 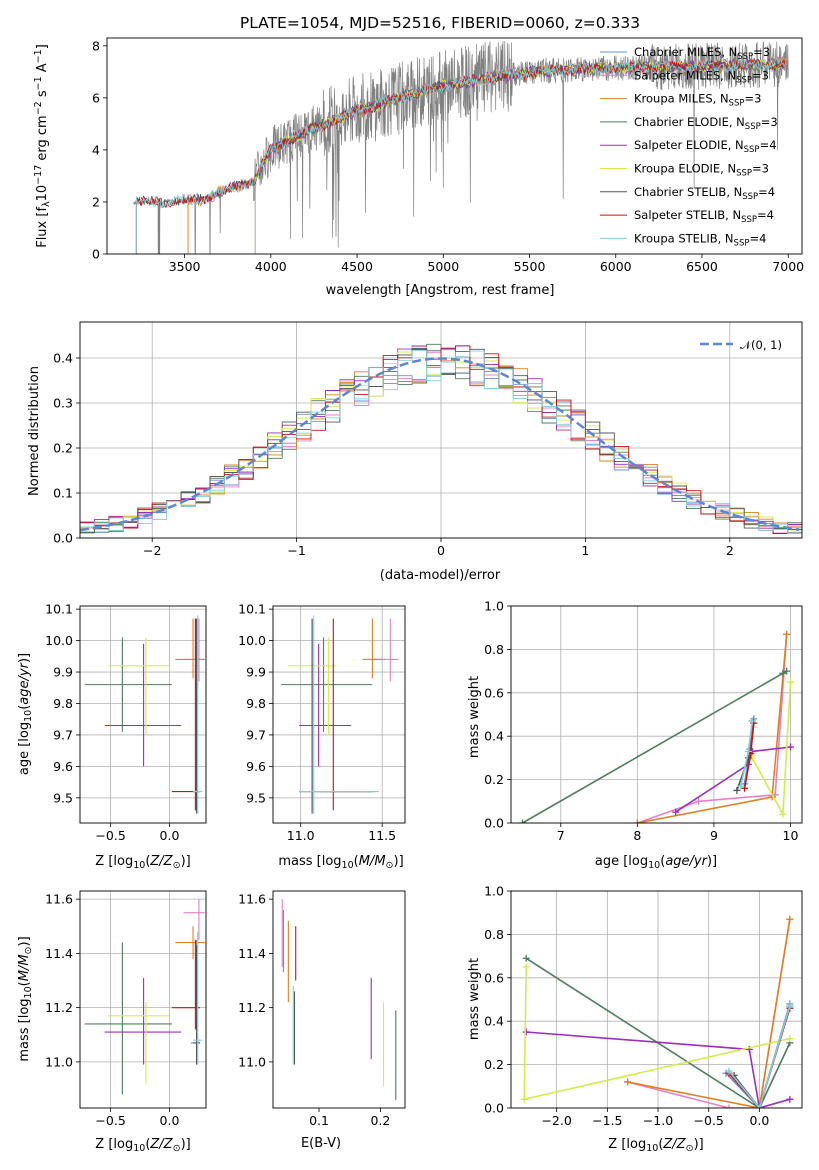 I want to click on y-tick-label: 0.8, so click(x=494, y=934).